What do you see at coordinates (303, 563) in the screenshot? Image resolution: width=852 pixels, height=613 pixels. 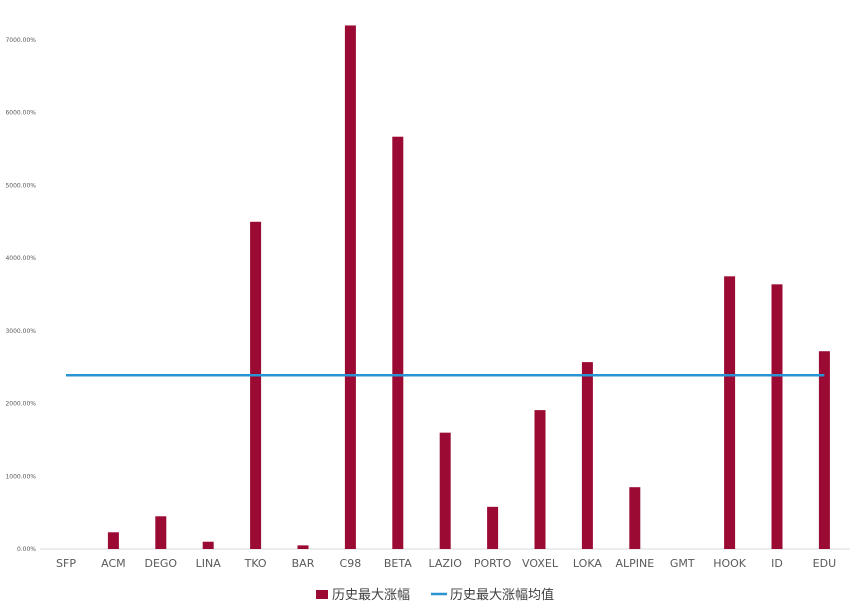 I see `x-tick-label: BAR` at bounding box center [303, 563].